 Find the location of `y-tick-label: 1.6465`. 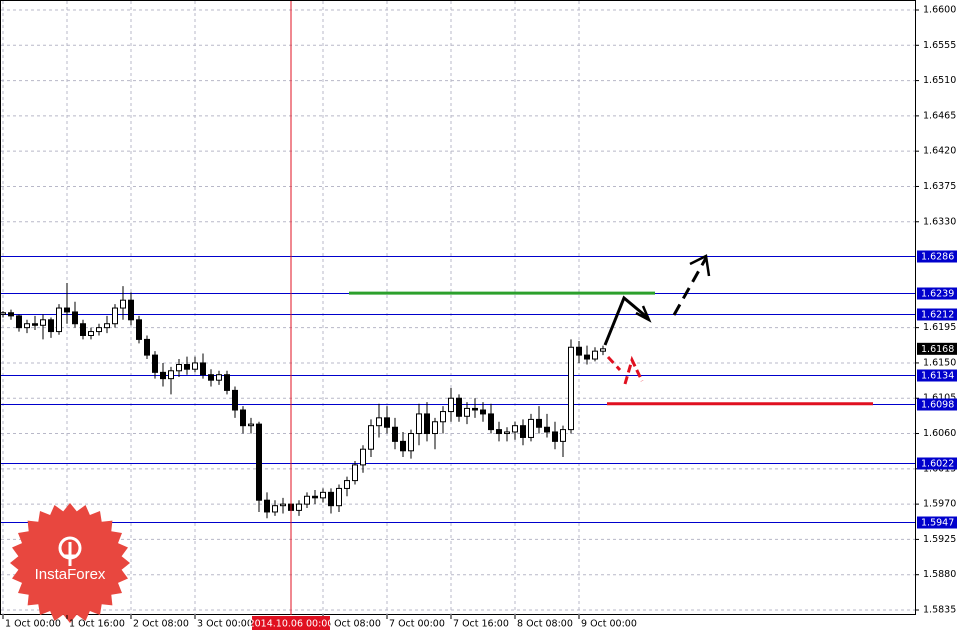

y-tick-label: 1.6465 is located at coordinates (939, 115).